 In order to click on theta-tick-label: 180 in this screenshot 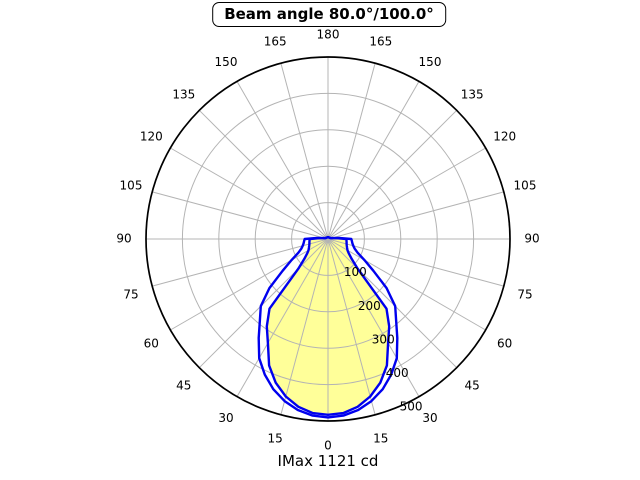, I will do `click(328, 35)`.